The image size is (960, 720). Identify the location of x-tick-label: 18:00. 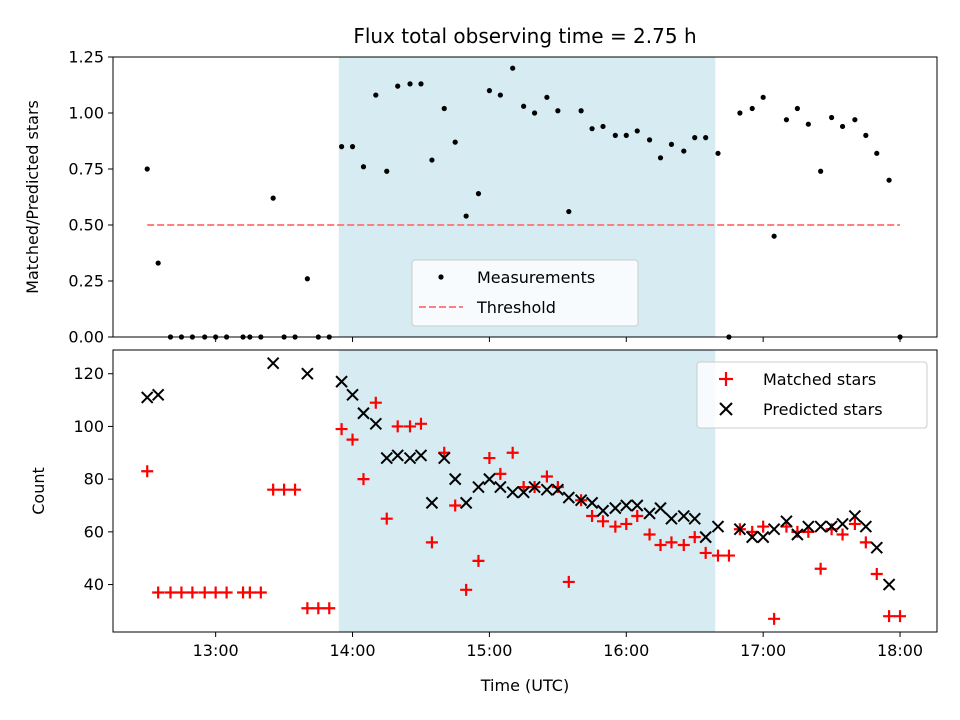
(900, 650).